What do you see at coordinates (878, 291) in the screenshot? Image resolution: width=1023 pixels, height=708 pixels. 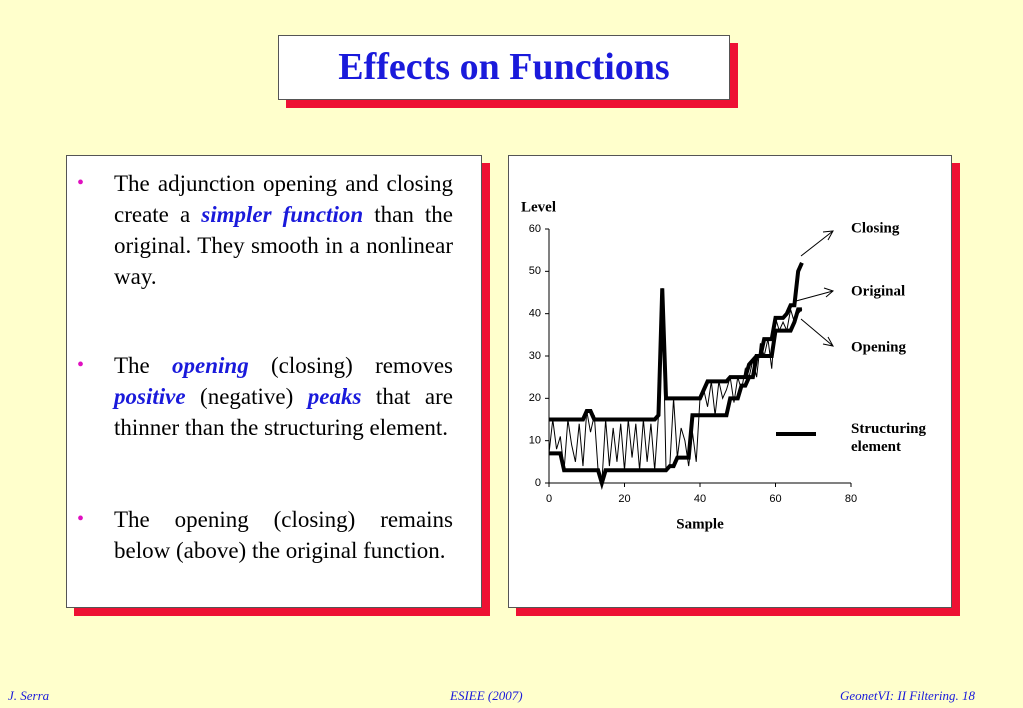 I see `series-label: Original` at bounding box center [878, 291].